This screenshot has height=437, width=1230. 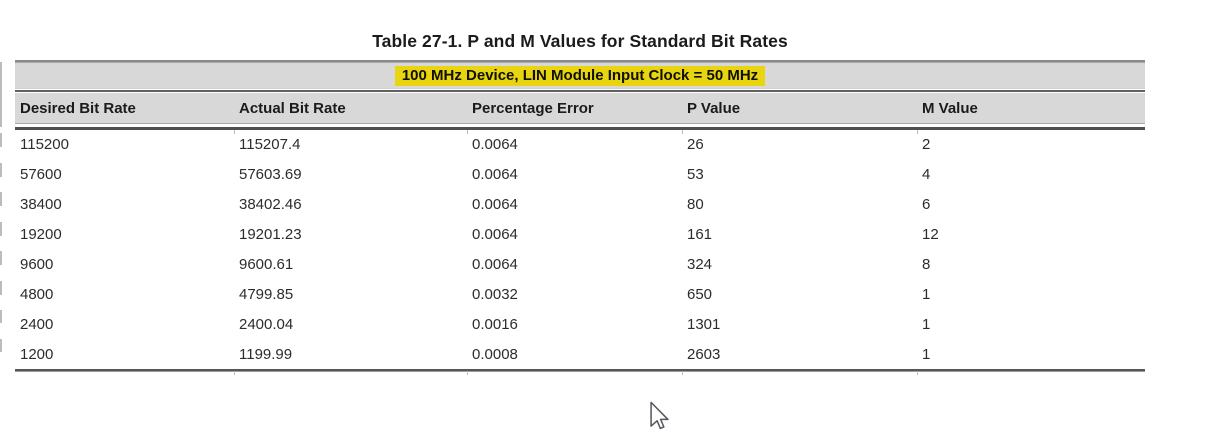 I want to click on table-row: 4800 4799.85 0.0032 650 1, so click(x=580, y=294).